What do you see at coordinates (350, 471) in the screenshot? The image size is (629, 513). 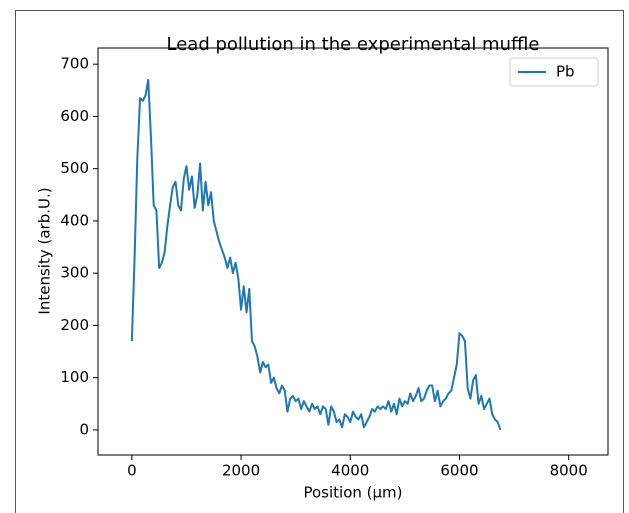 I see `x-tick-label: 4000` at bounding box center [350, 471].